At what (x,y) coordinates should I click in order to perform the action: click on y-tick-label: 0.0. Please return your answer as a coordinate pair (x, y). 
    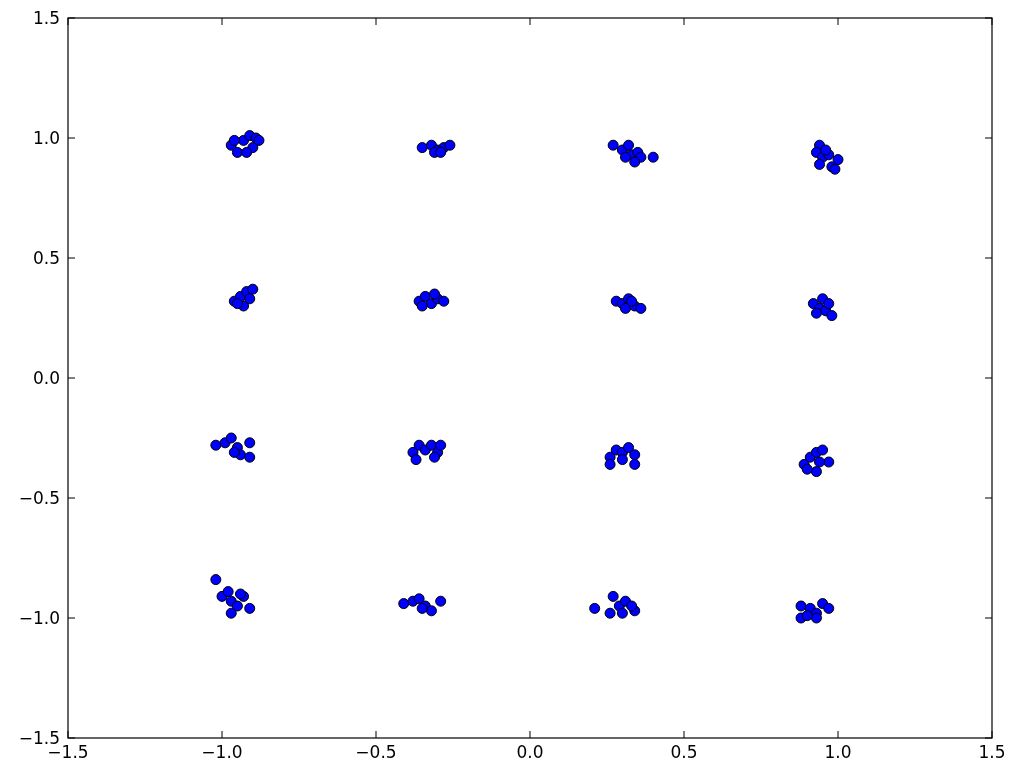
    Looking at the image, I should click on (46, 377).